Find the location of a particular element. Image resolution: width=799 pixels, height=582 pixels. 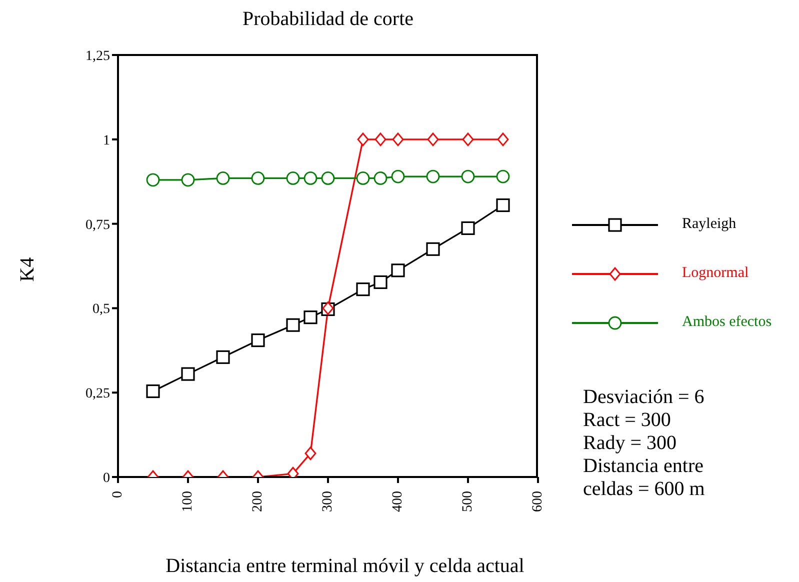

y-axis-title: K4 is located at coordinates (28, 270).